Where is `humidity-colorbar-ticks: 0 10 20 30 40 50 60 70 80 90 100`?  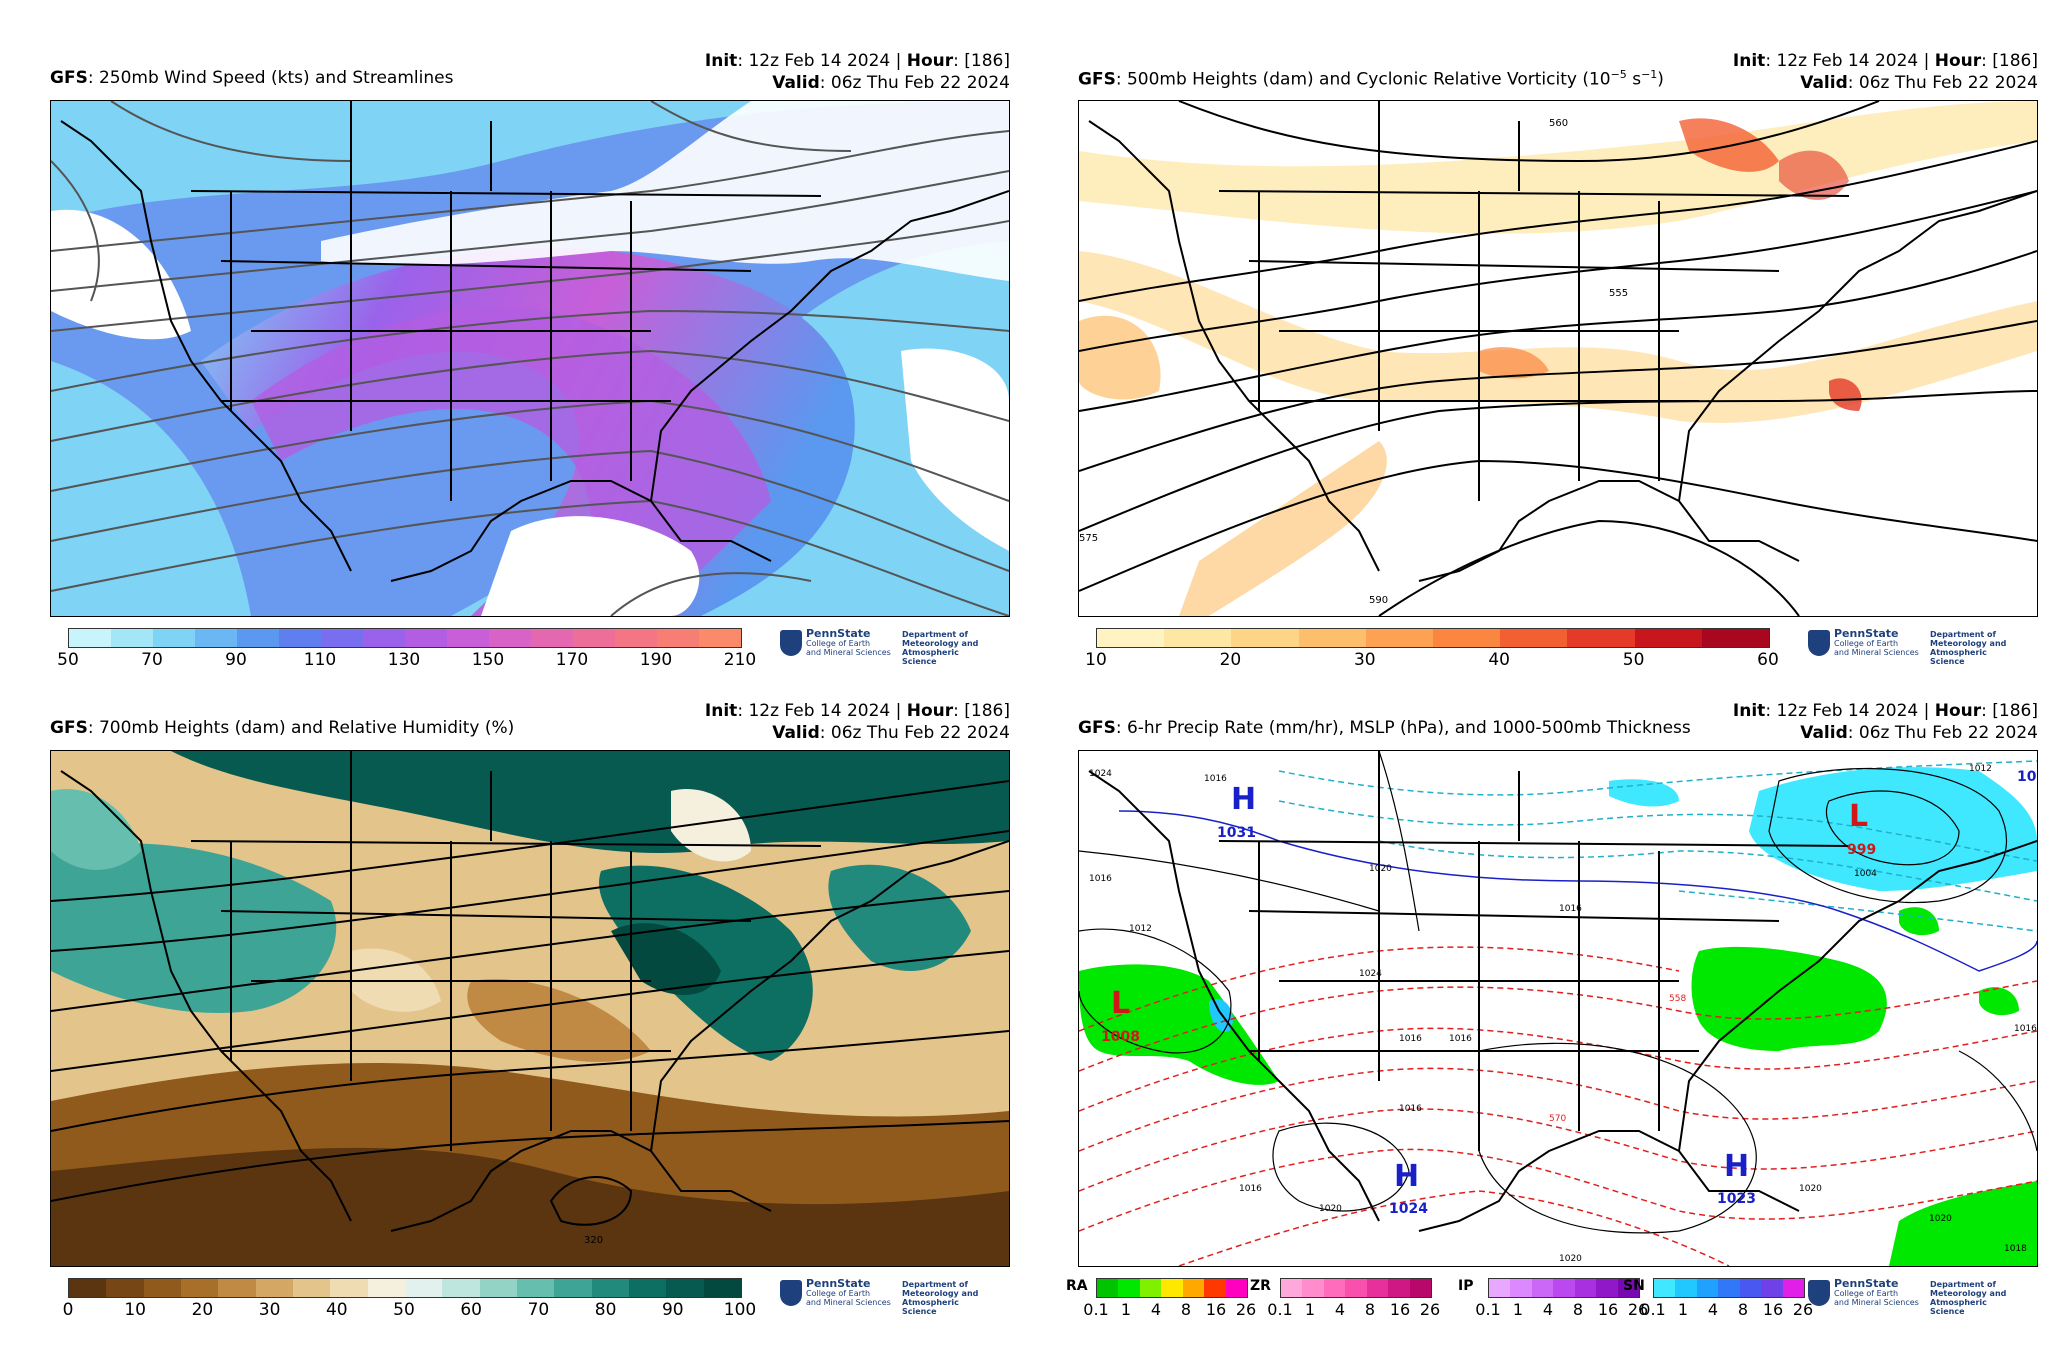
humidity-colorbar-ticks: 0 10 20 30 40 50 60 70 80 90 100 is located at coordinates (410, 1312).